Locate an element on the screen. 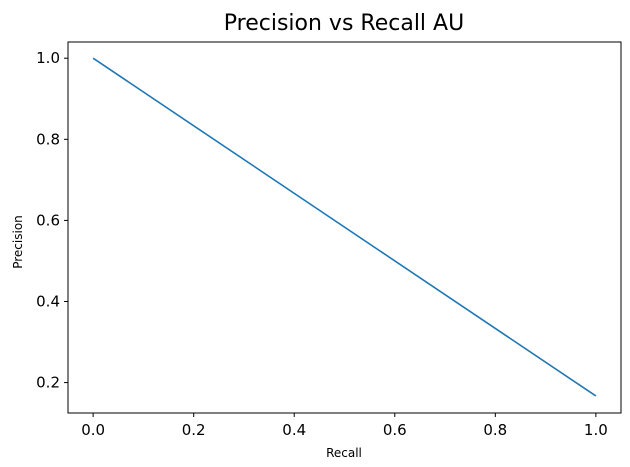 The height and width of the screenshot is (467, 630). x-tick-label: 0.4 is located at coordinates (294, 430).